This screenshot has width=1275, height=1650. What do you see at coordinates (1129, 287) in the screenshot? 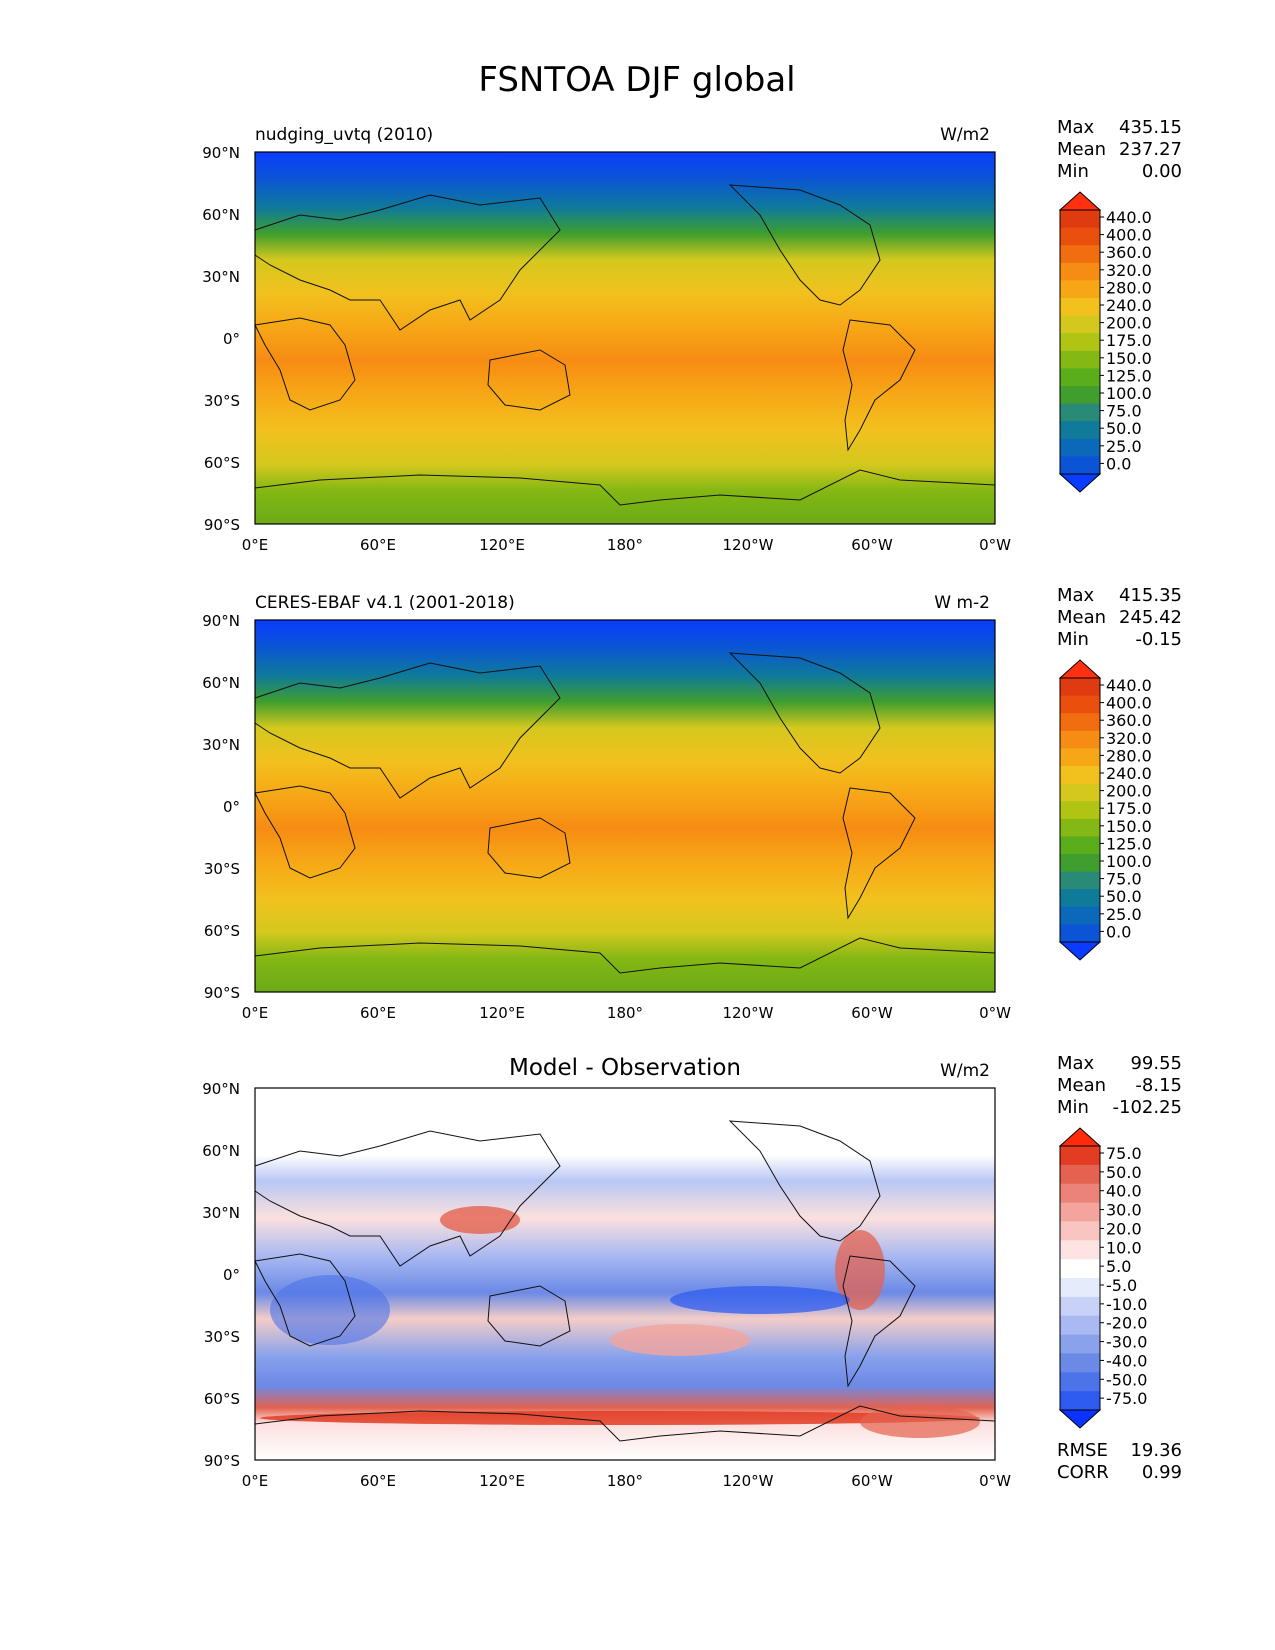
I see `colorbar-label: 280.0` at bounding box center [1129, 287].